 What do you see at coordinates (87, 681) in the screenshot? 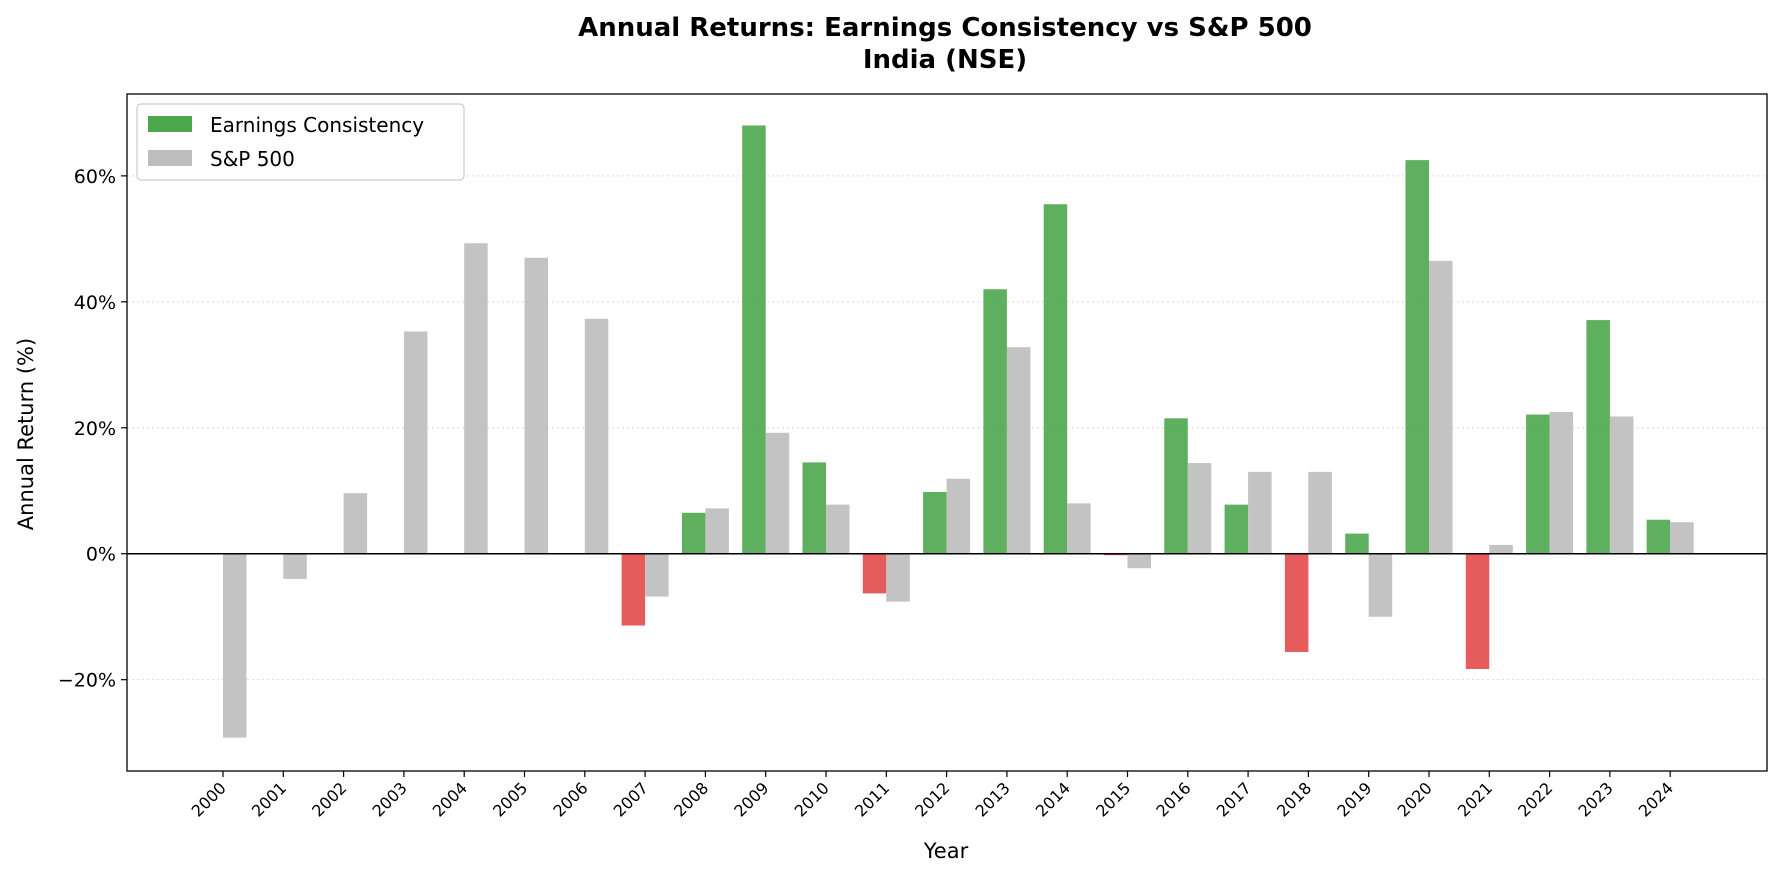
I see `y-tick-label: −20%` at bounding box center [87, 681].